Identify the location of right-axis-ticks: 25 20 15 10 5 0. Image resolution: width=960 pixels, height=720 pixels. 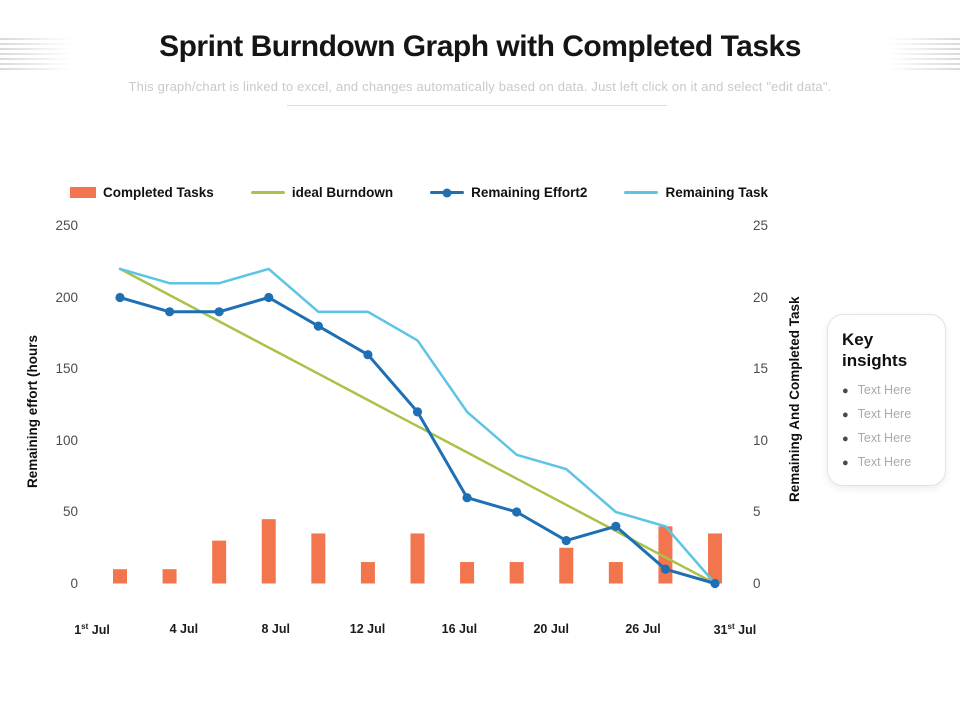
(774, 405).